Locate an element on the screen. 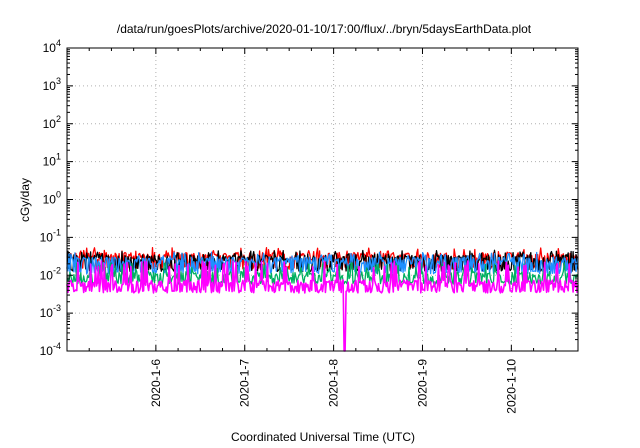  y-tick-label: 10¹ is located at coordinates (52, 160).